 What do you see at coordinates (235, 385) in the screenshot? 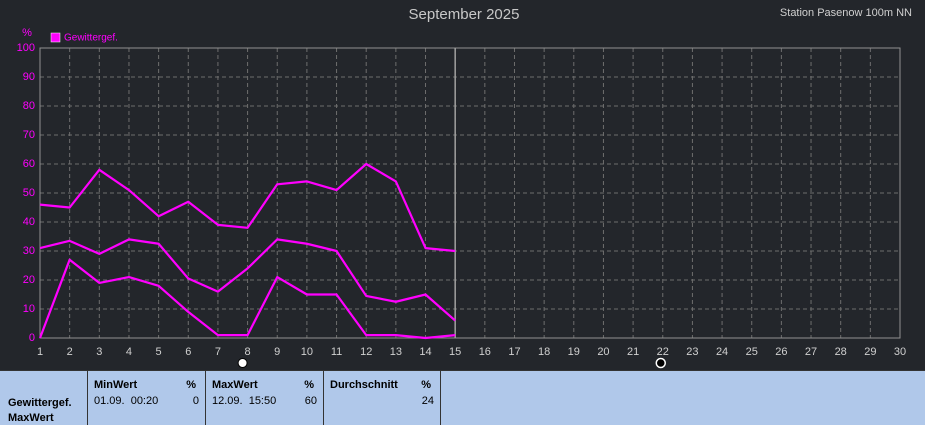
I see `column-title: MaxWert` at bounding box center [235, 385].